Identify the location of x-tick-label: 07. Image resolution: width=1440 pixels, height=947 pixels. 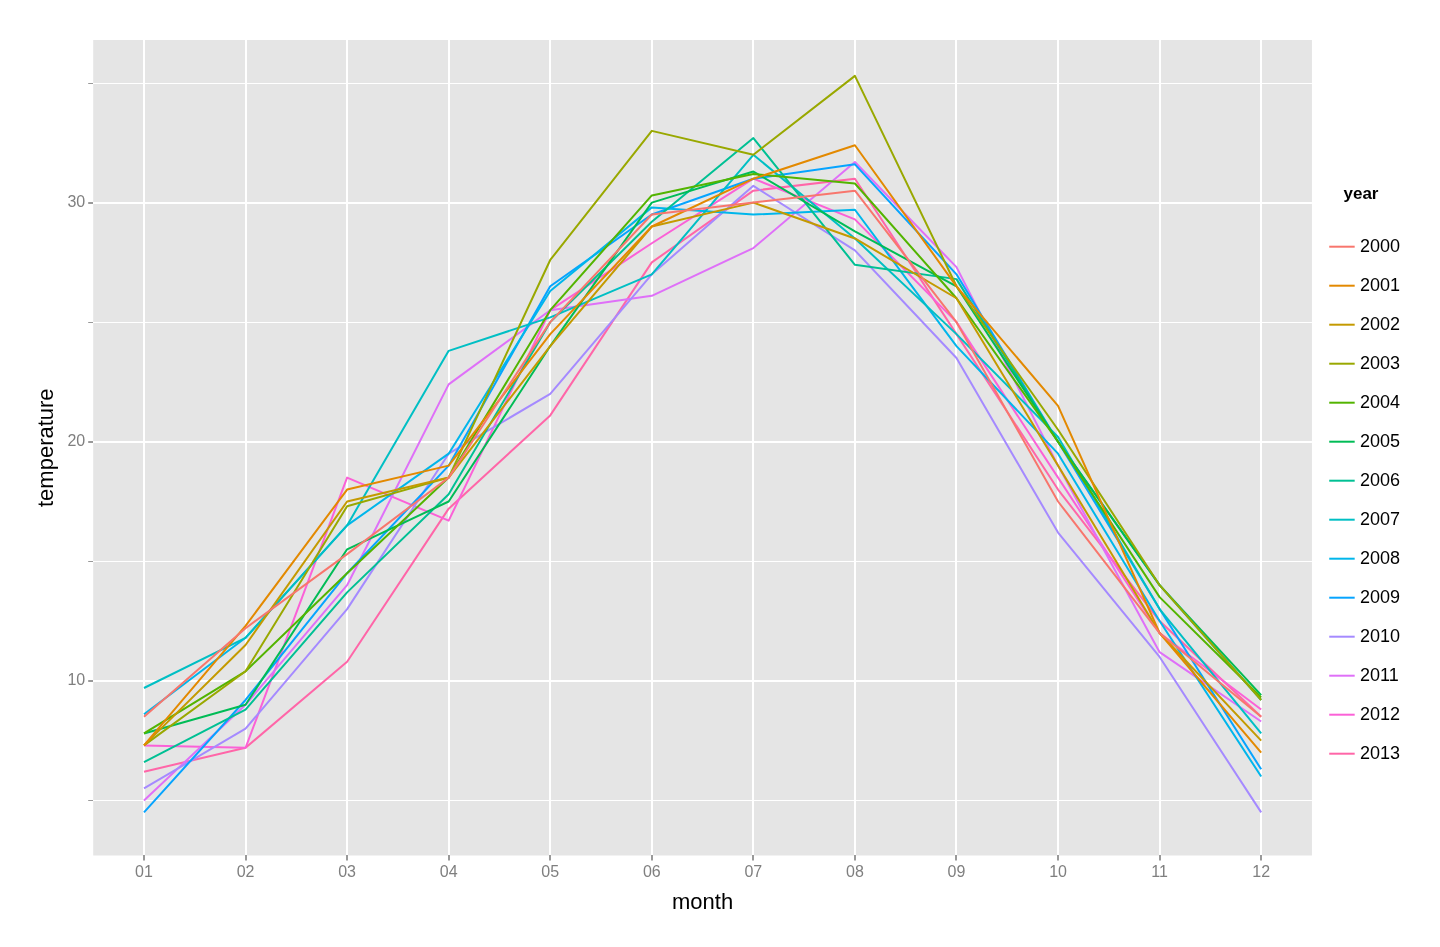
(753, 872).